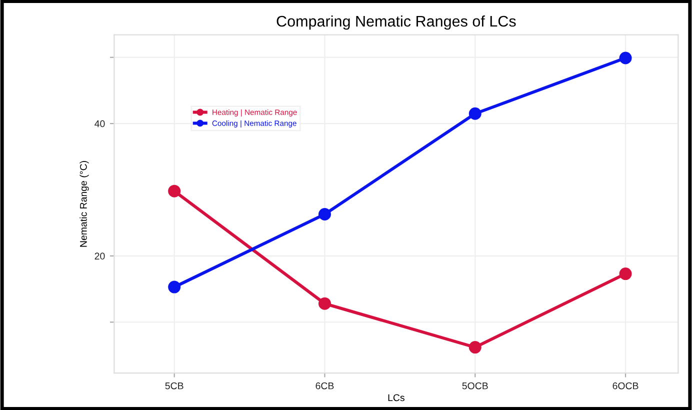  I want to click on y-axis-title: Nematic Range (°C), so click(84, 204).